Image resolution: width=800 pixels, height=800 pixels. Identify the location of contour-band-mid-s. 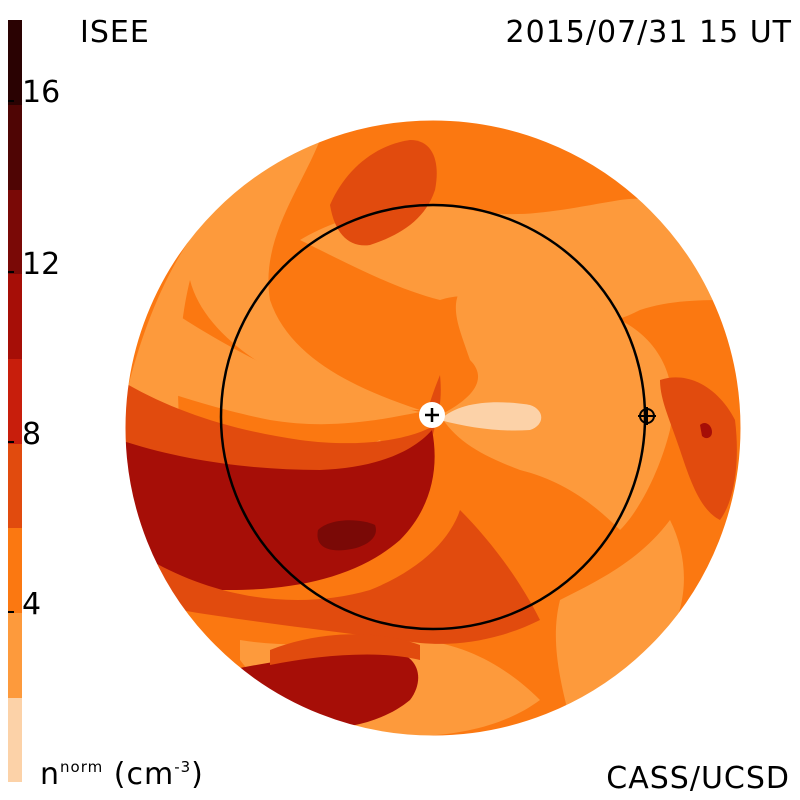
(345, 577).